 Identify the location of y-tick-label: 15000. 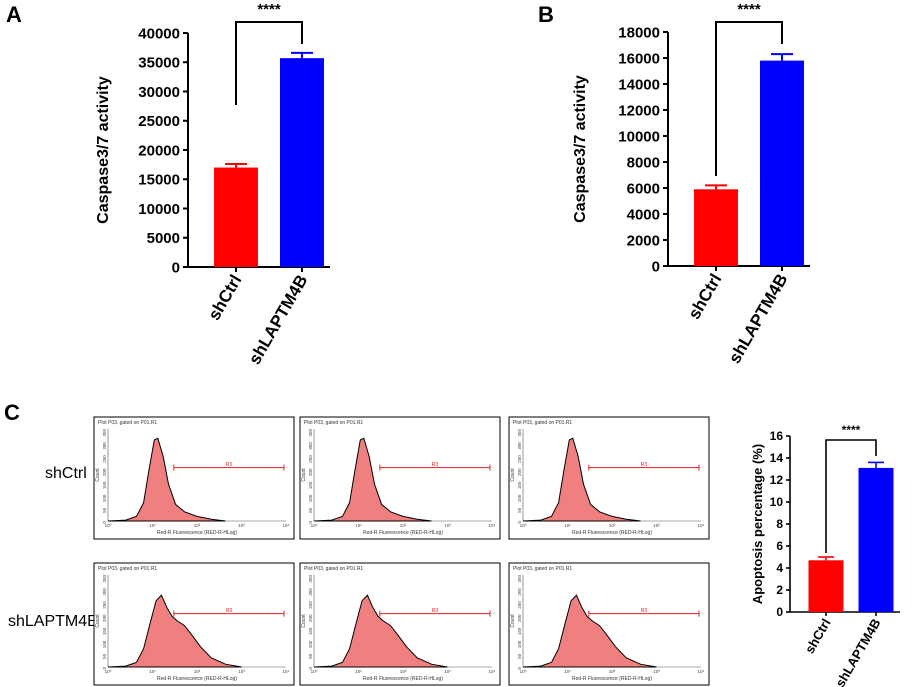
(159, 180).